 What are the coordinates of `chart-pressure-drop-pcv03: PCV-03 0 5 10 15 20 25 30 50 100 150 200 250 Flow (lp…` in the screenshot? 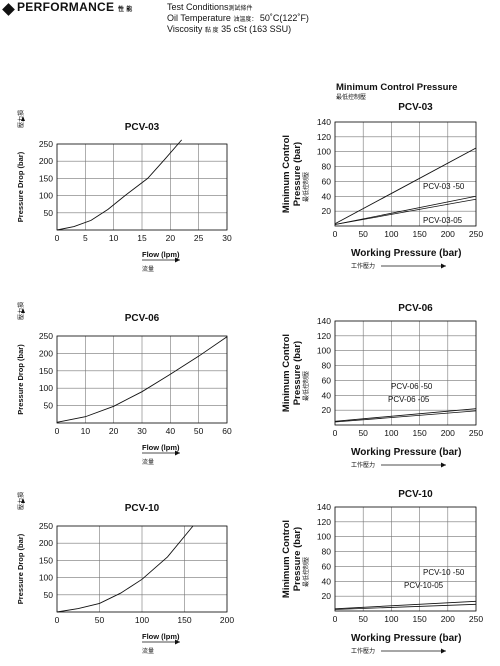 It's located at (124, 191).